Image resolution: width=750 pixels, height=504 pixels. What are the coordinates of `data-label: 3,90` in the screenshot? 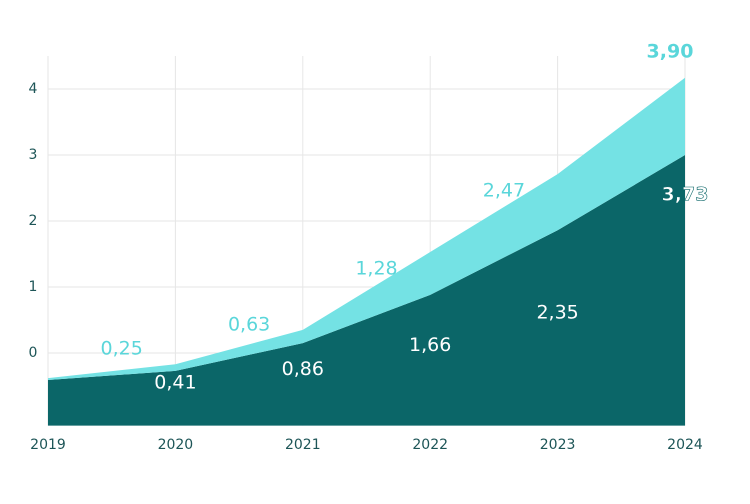 It's located at (670, 51).